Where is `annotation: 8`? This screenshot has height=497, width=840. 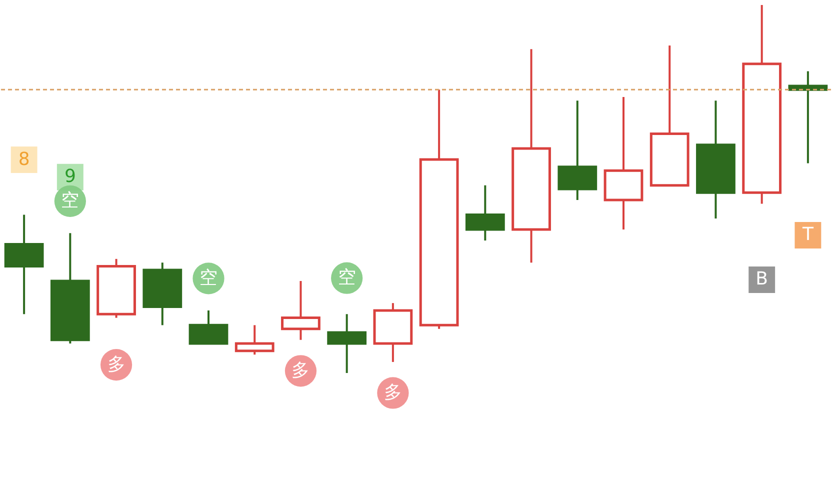
annotation: 8 is located at coordinates (24, 159).